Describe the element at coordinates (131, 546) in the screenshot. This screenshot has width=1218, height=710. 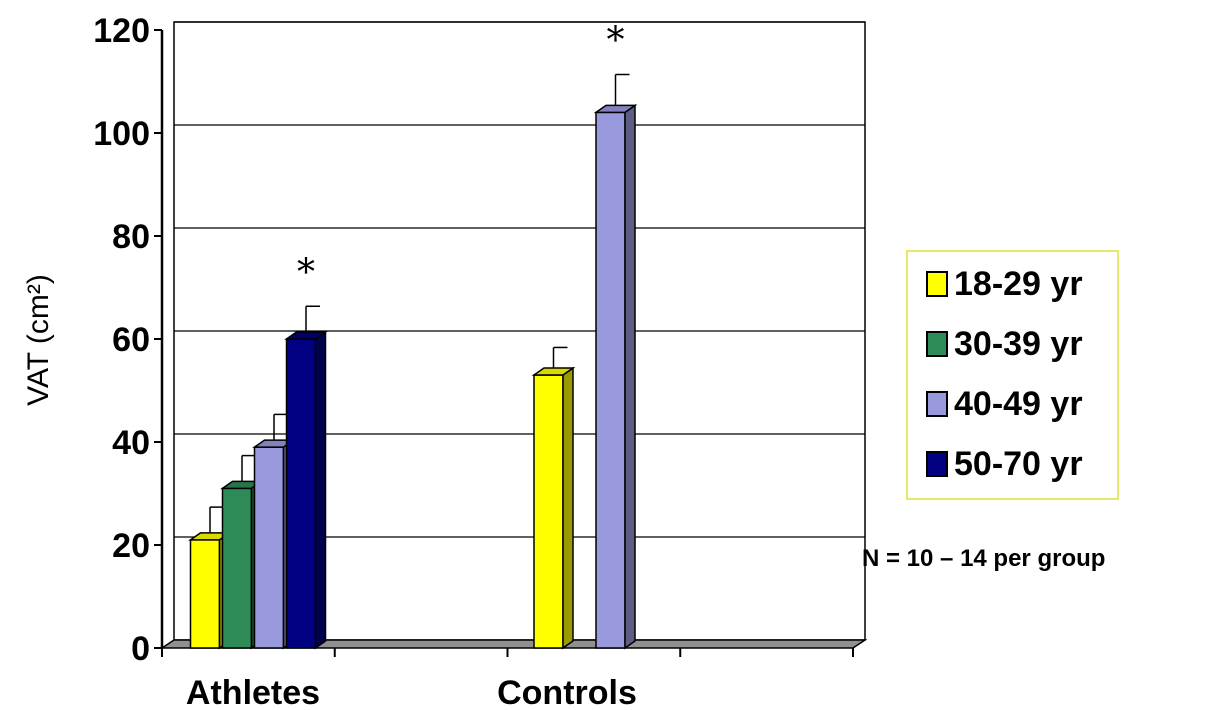
I see `y-tick-label: 20` at that location.